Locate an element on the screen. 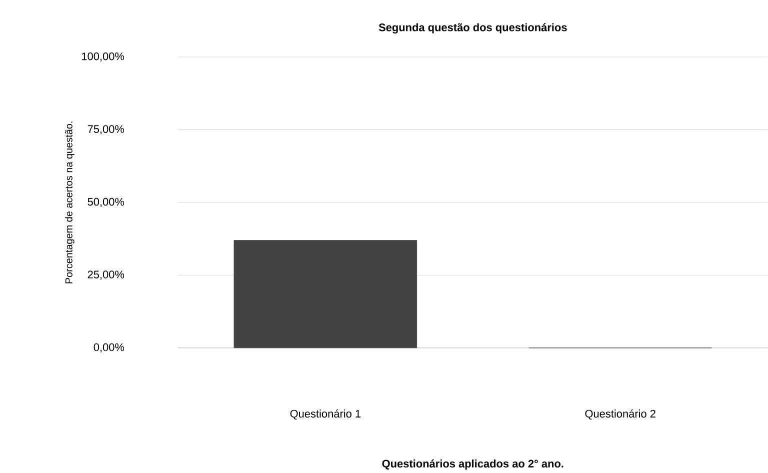 This screenshot has width=768, height=473. x-tick-label: Questionário 2 is located at coordinates (620, 414).